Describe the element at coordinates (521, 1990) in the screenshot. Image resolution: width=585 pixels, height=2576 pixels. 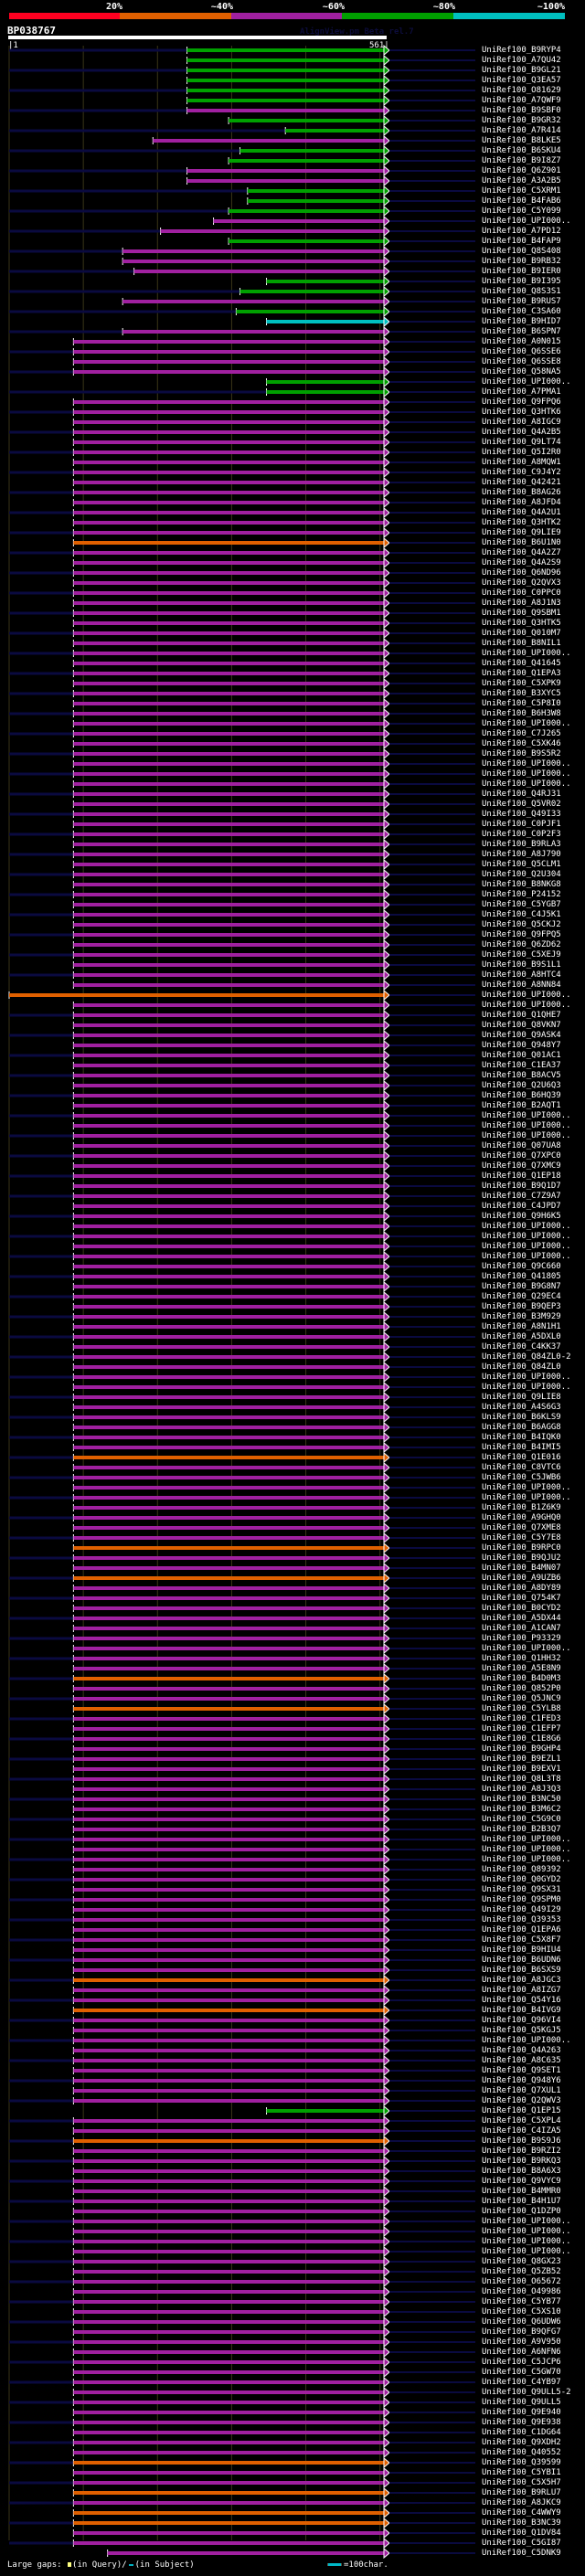
I see `hit-label: UniRef100_A8IZG7` at that location.